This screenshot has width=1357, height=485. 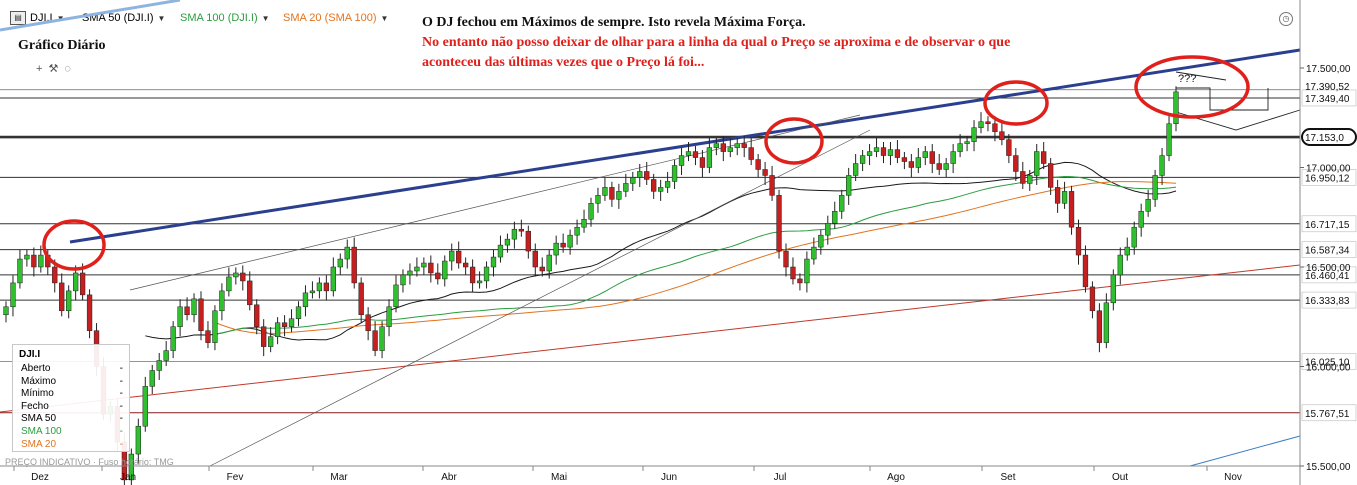 I want to click on crosshair-tool-icon: +, so click(x=42, y=69).